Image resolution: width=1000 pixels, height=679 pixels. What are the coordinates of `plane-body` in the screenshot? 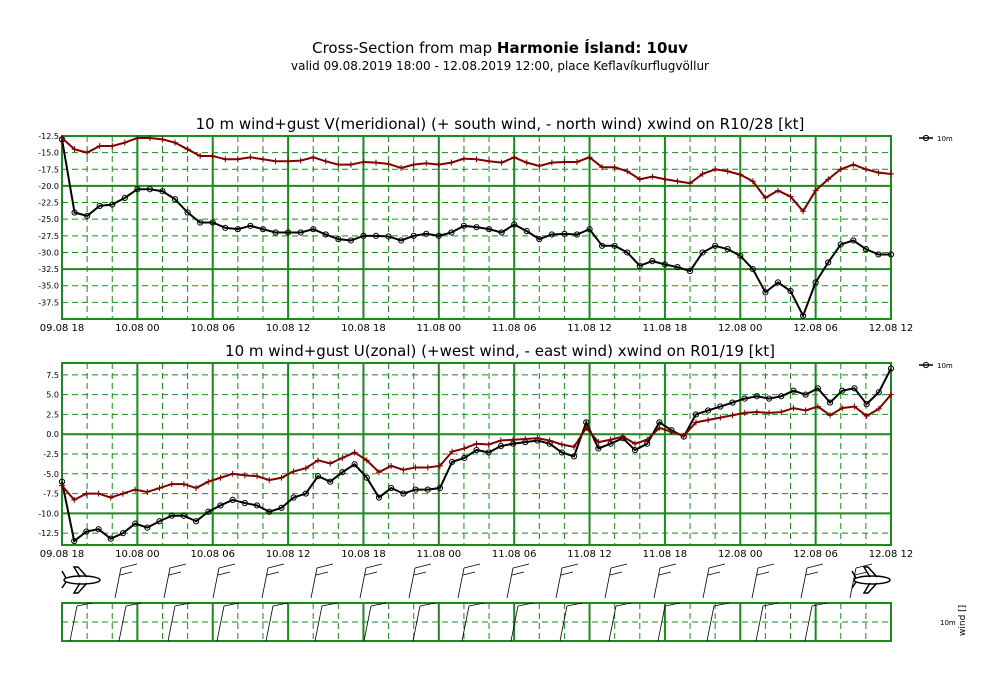 It's located at (872, 580).